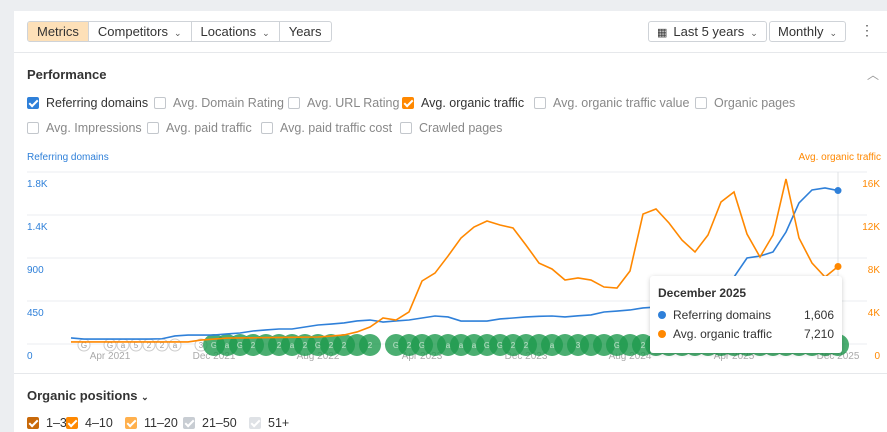 Image resolution: width=887 pixels, height=432 pixels. Describe the element at coordinates (746, 334) in the screenshot. I see `tooltip-row-organic-traffic: Avg. organic traffic 7,210` at that location.